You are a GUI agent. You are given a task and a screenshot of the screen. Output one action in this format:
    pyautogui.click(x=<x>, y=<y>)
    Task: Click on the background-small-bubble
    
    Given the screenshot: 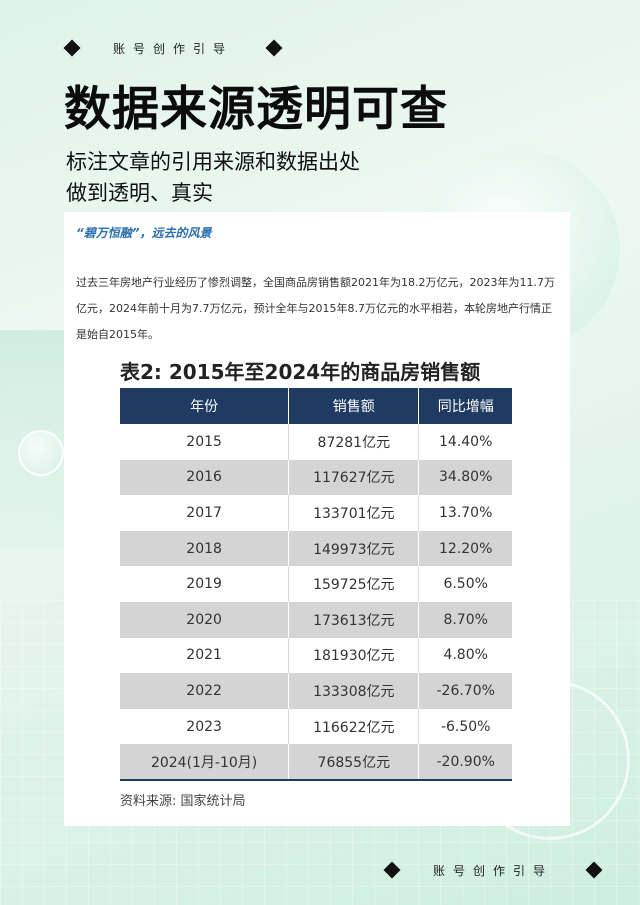 What is the action you would take?
    pyautogui.click(x=41, y=453)
    